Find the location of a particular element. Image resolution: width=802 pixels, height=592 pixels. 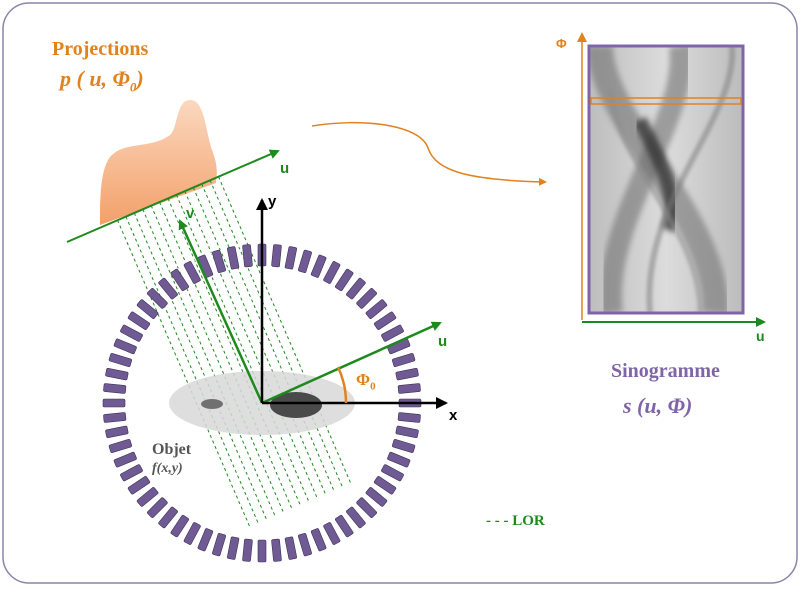

projections-formula: p ( u, Φ0) is located at coordinates (102, 80).